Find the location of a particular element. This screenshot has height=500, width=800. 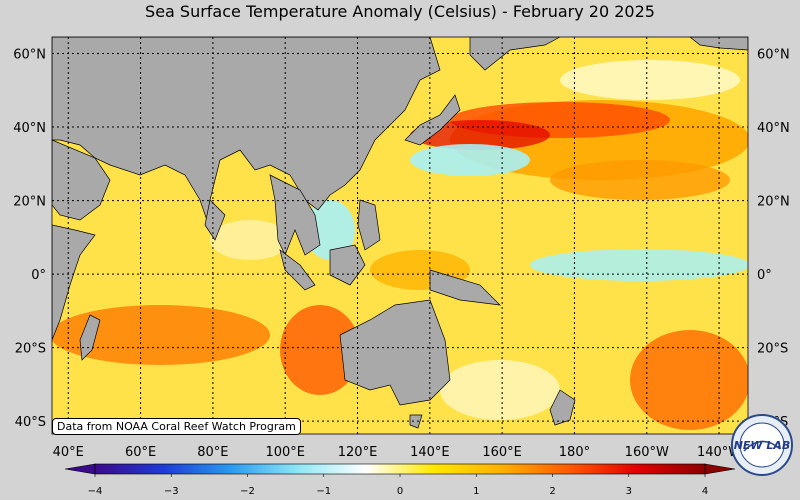

colorbar-tick-label: 3 is located at coordinates (629, 491).